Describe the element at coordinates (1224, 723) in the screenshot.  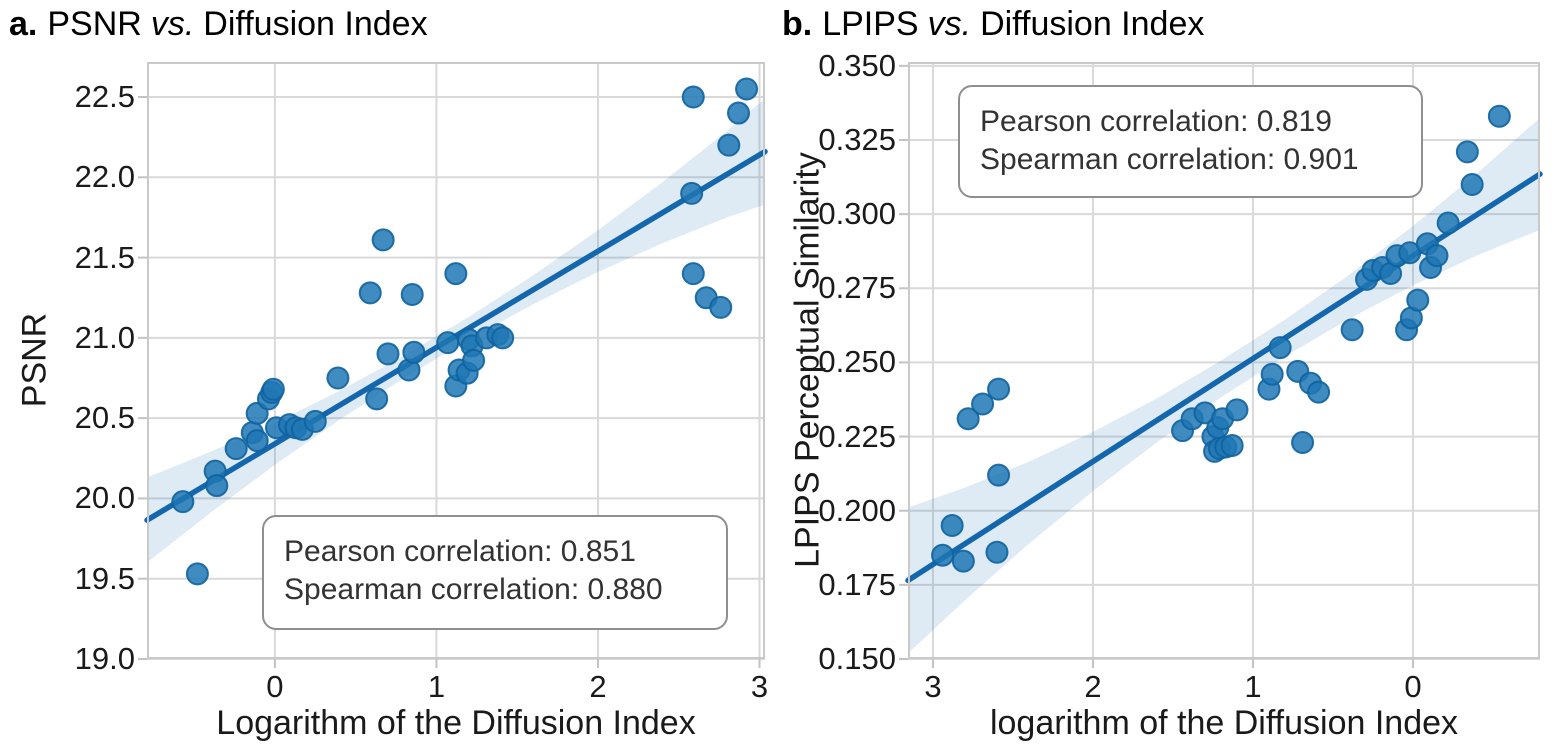
I see `x-axis-label-b: logarithm of the Diffusion Index` at that location.